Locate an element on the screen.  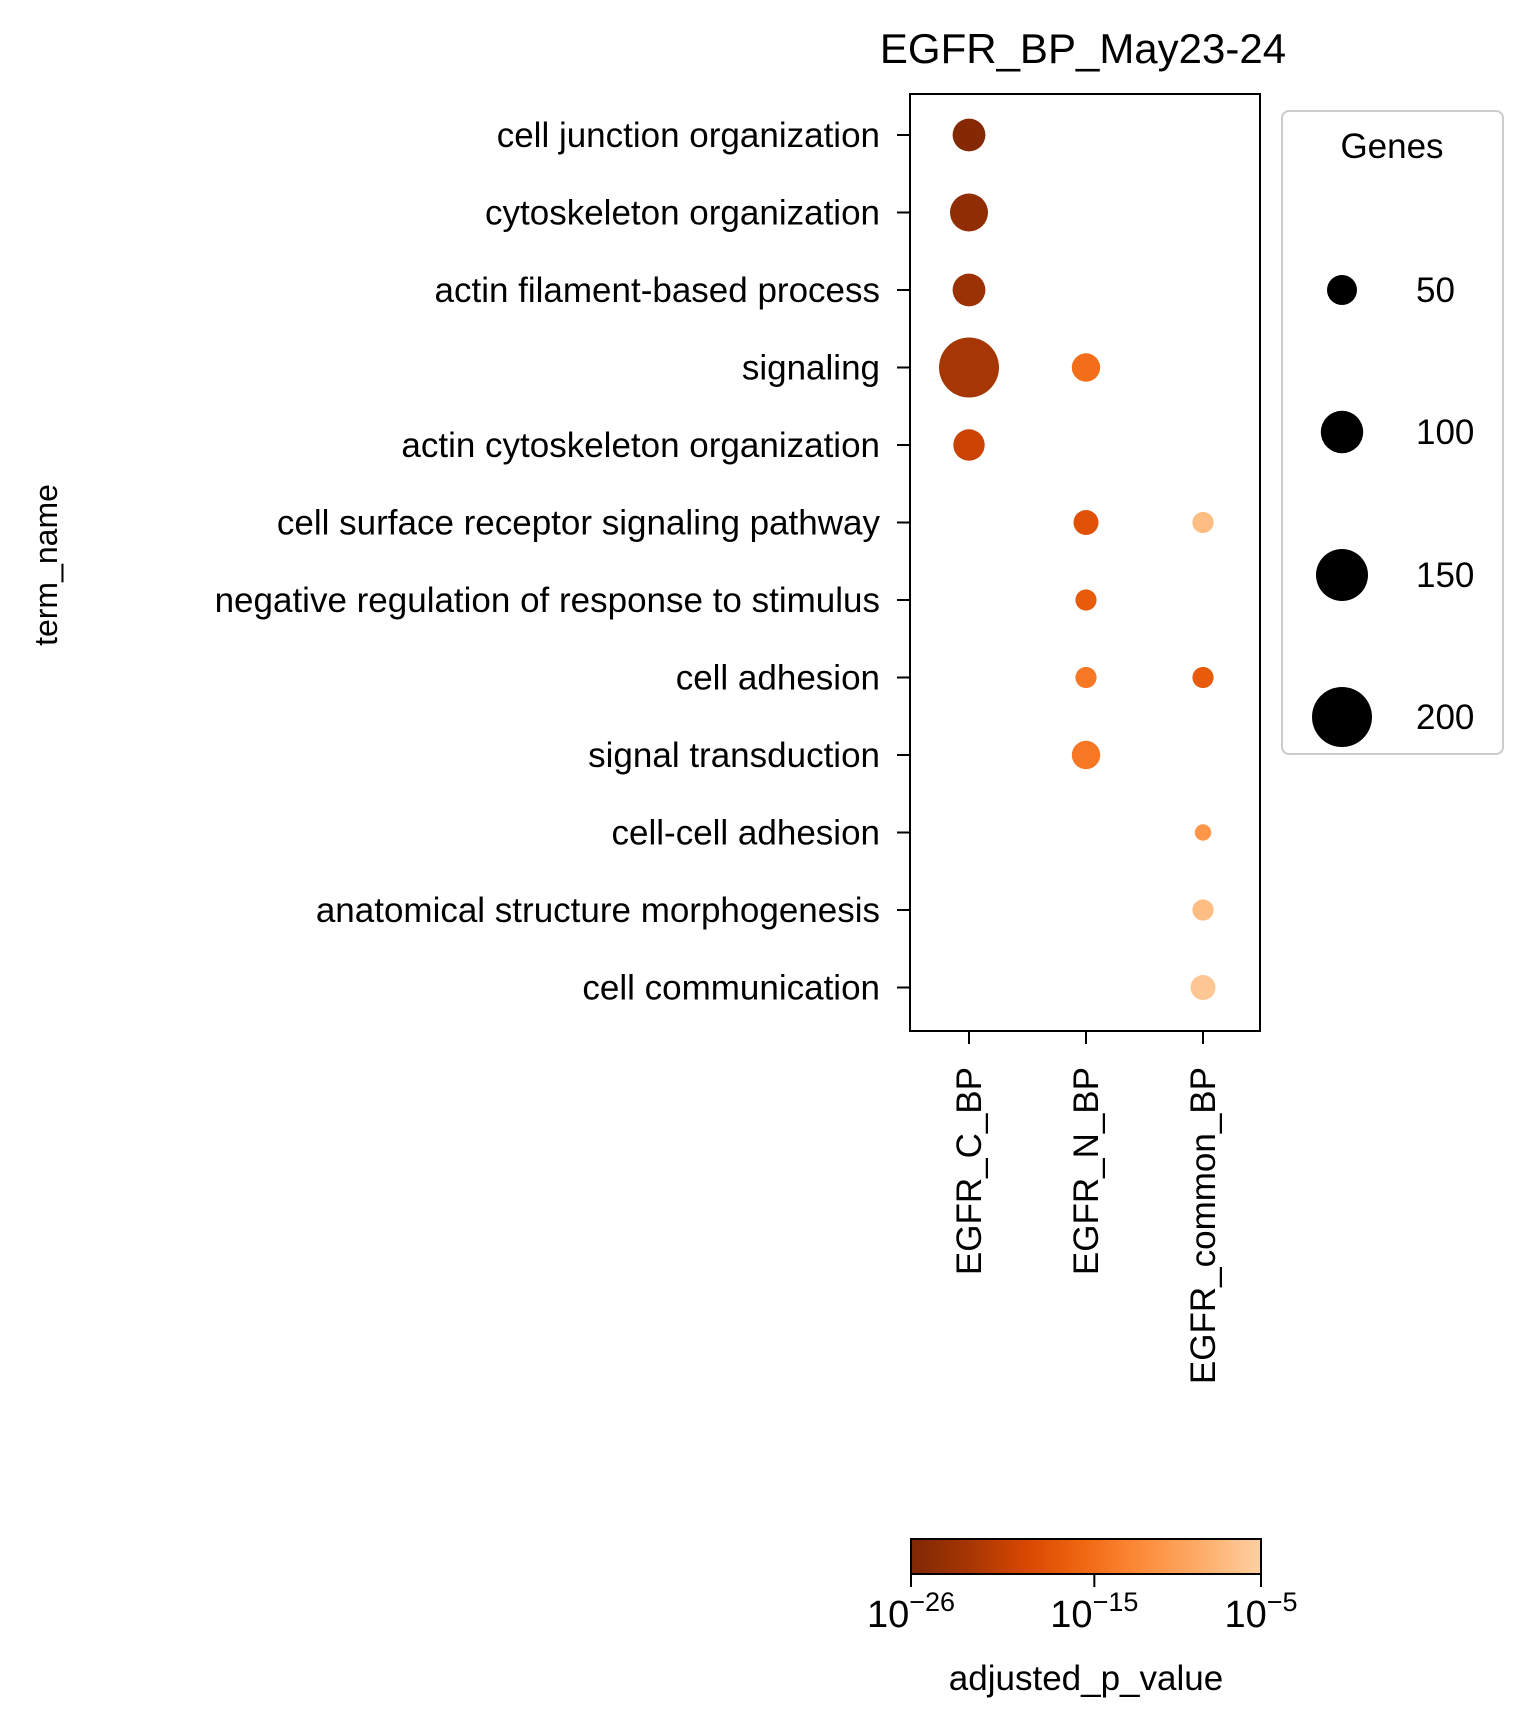
y-tick-label: cell surface receptor signaling pathway is located at coordinates (579, 523).